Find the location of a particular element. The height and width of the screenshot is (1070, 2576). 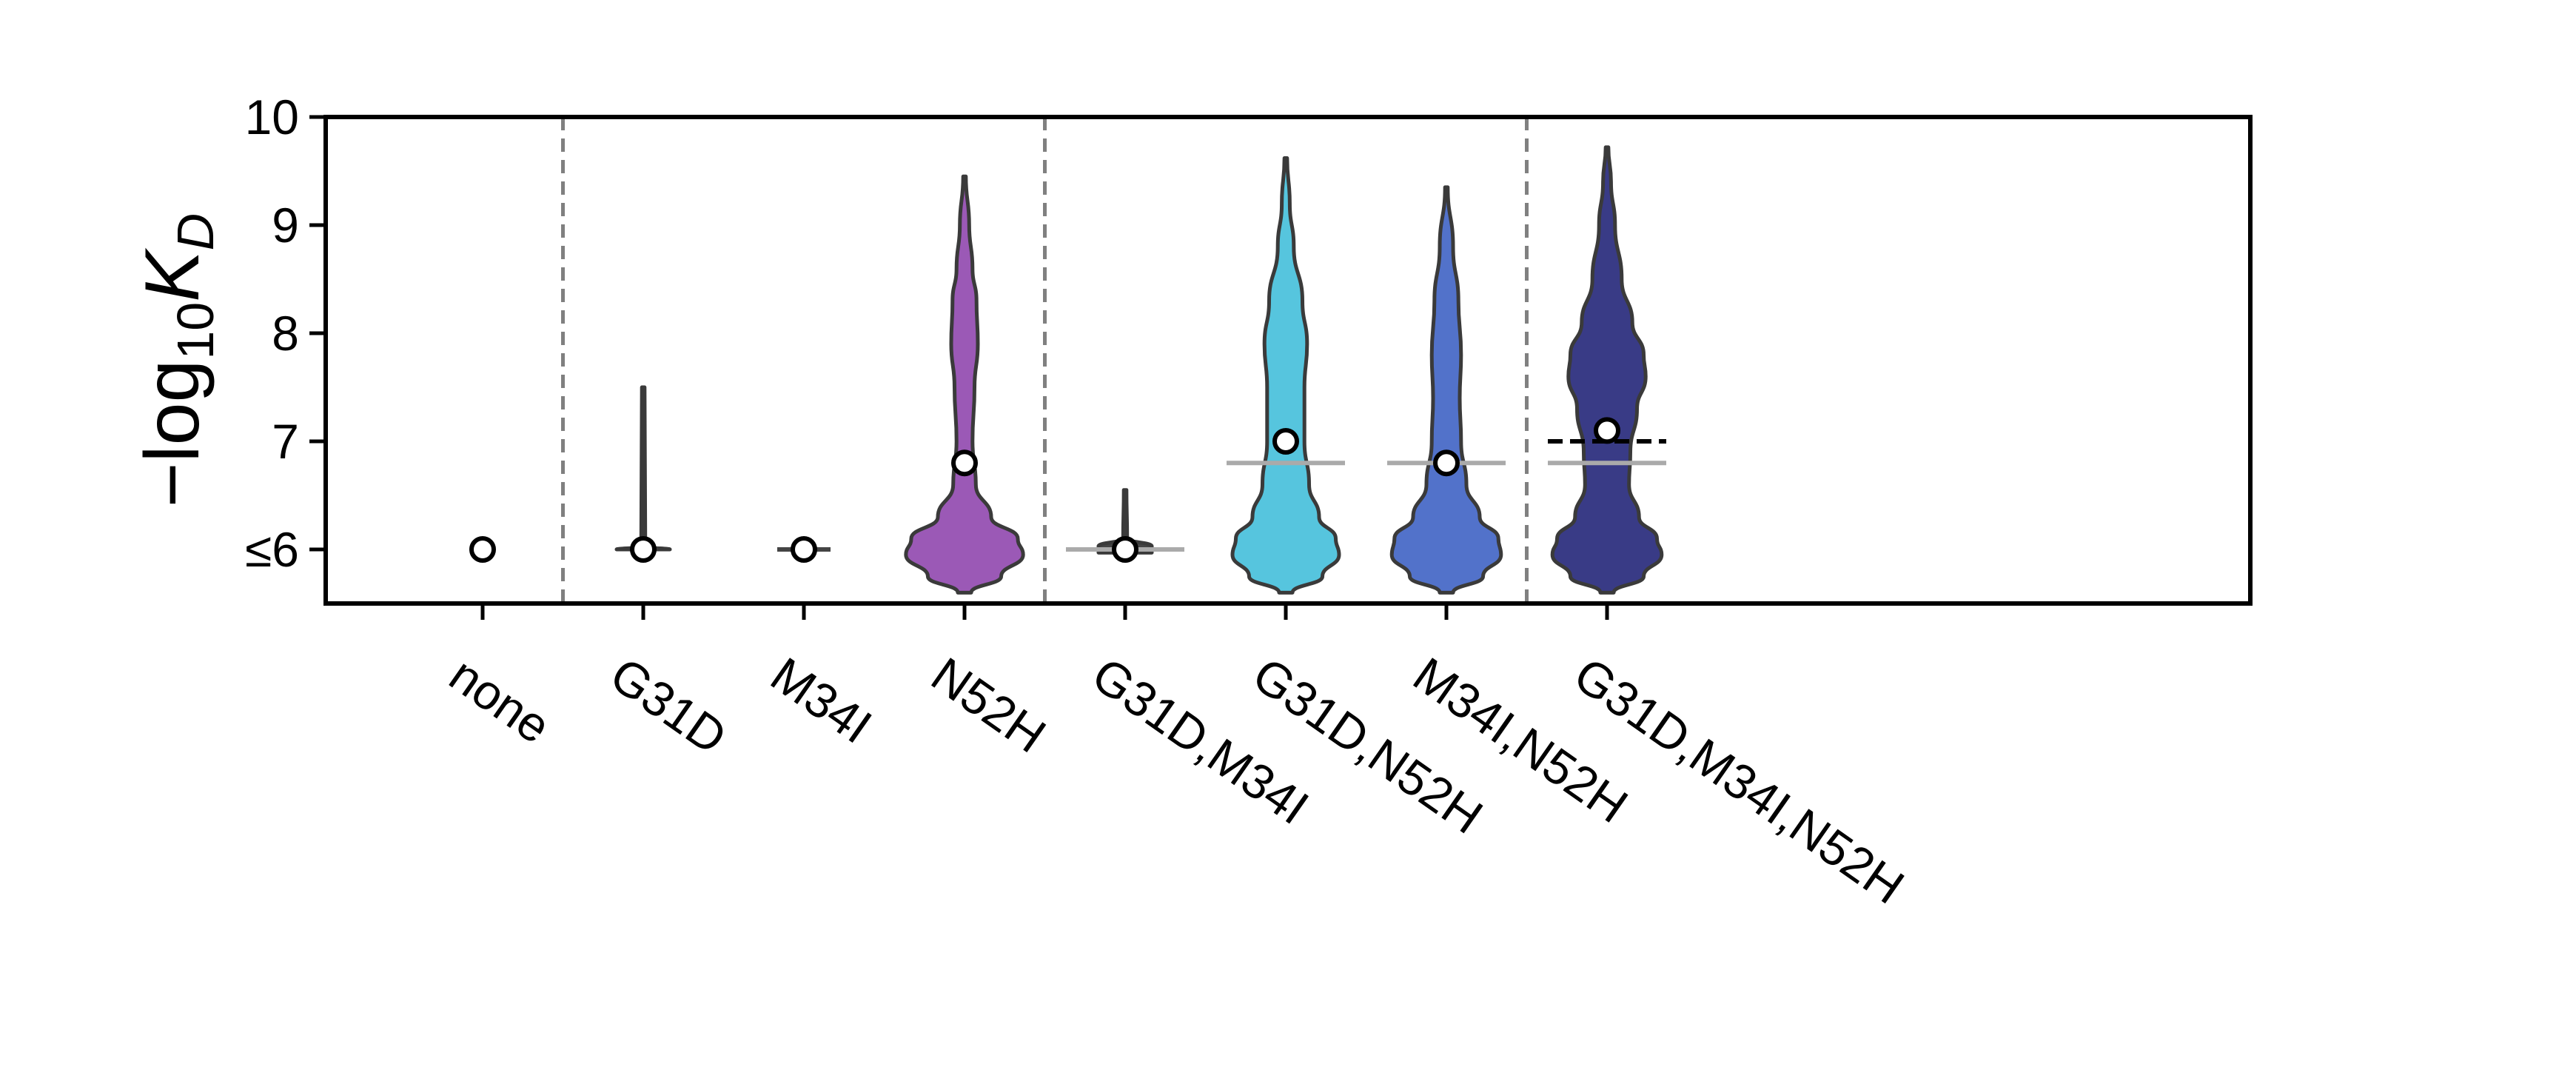

y-tick-label-9: 9 is located at coordinates (285, 225).